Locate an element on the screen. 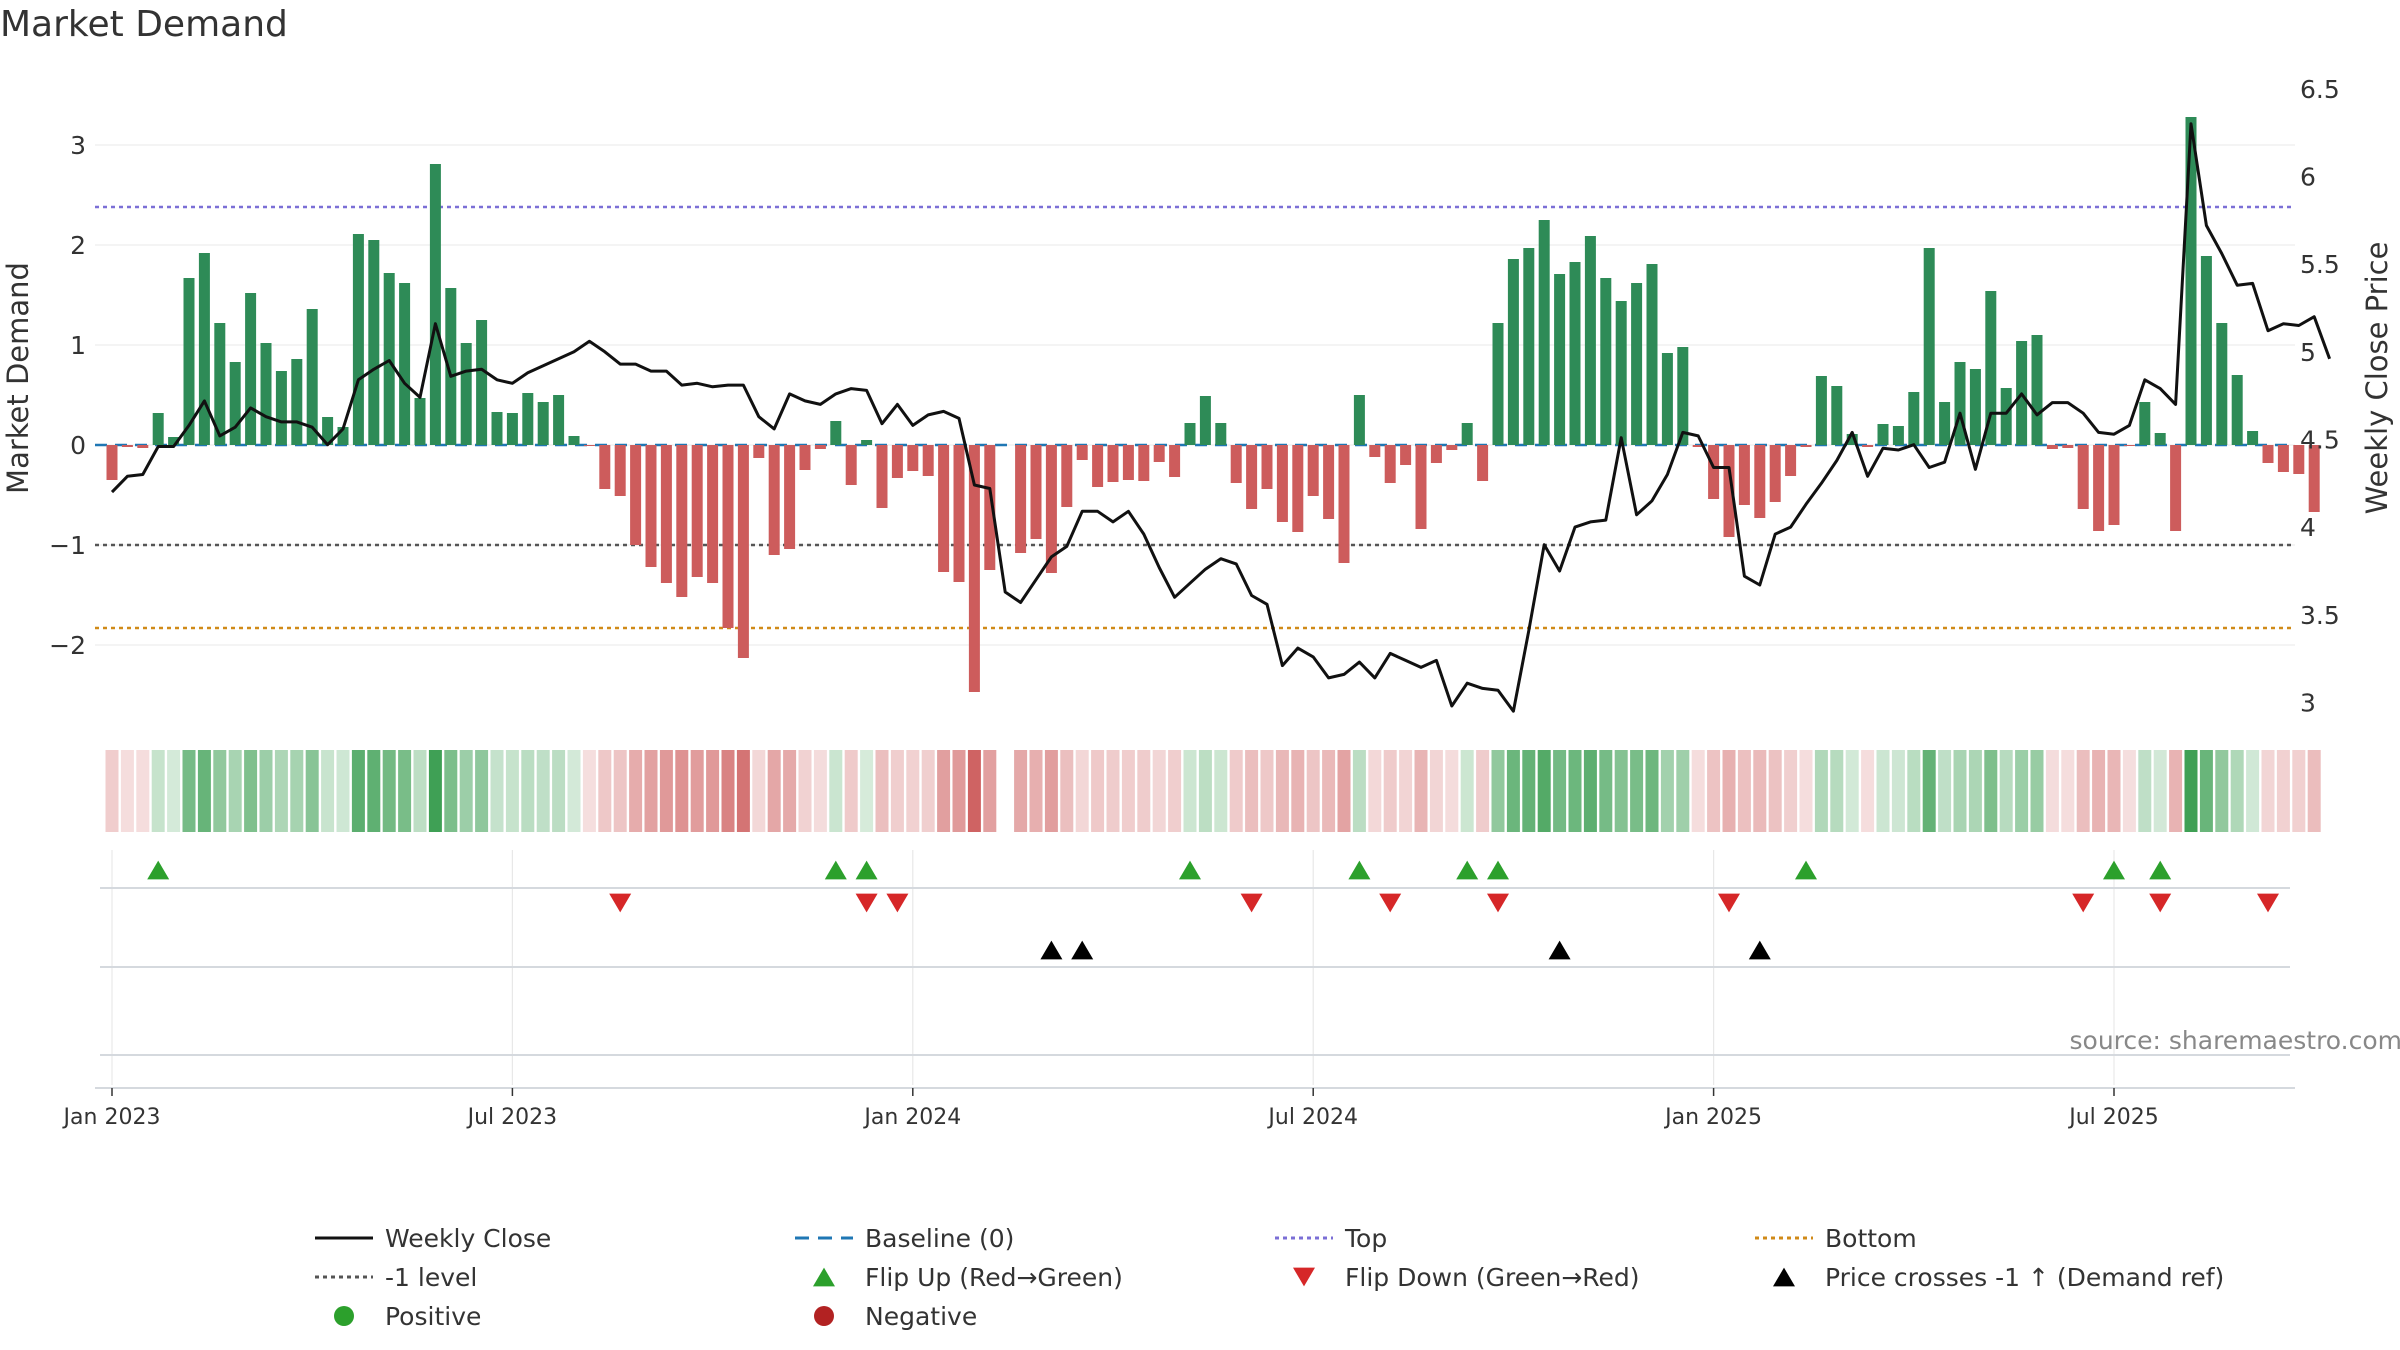 The width and height of the screenshot is (2400, 1350). right-axis-label: Weekly Close Price is located at coordinates (2377, 378).